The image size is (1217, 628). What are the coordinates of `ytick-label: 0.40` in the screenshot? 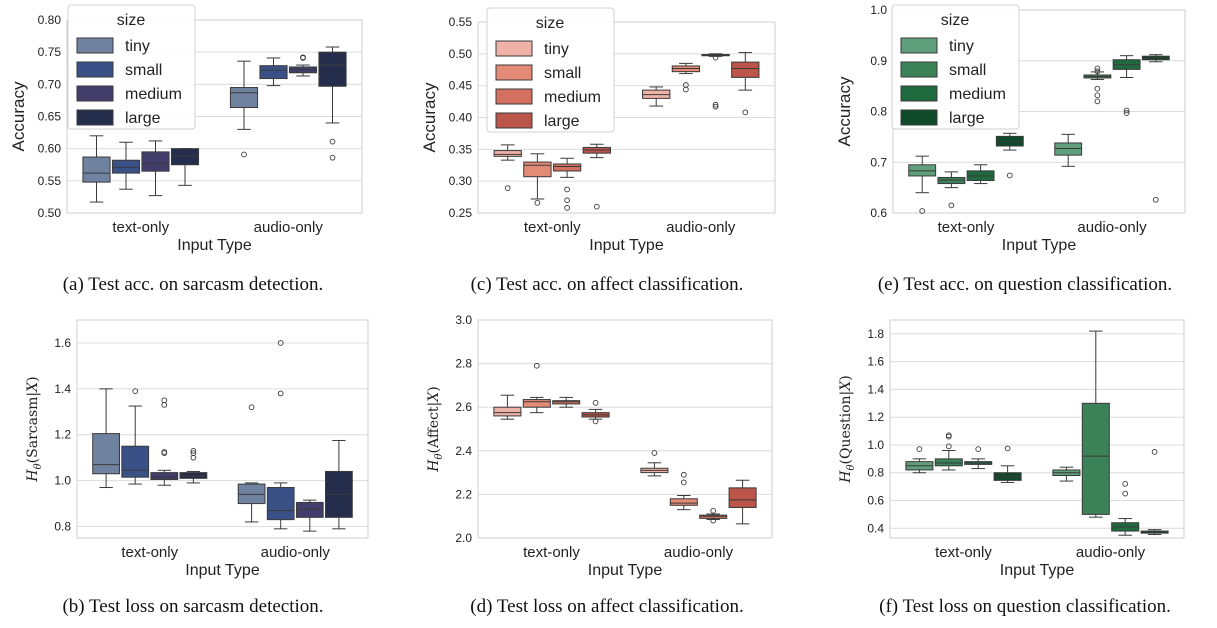 It's located at (461, 118).